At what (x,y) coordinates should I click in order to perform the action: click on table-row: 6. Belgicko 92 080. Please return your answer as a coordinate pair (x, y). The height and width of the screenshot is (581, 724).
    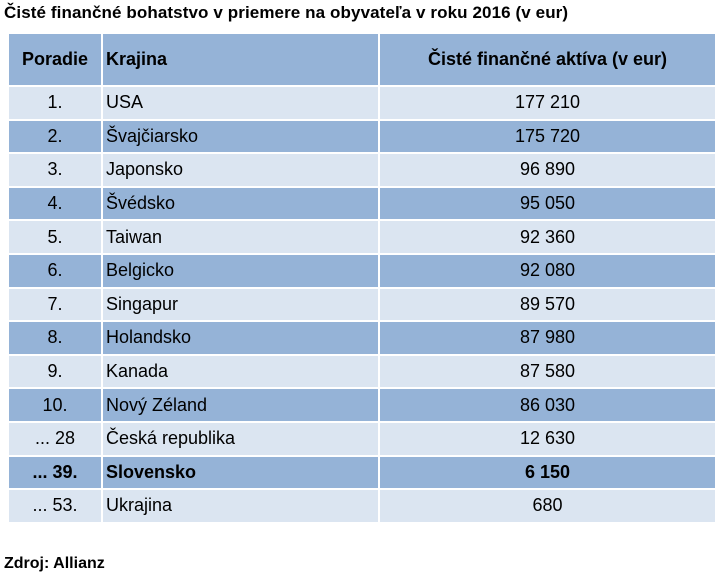
    Looking at the image, I should click on (362, 270).